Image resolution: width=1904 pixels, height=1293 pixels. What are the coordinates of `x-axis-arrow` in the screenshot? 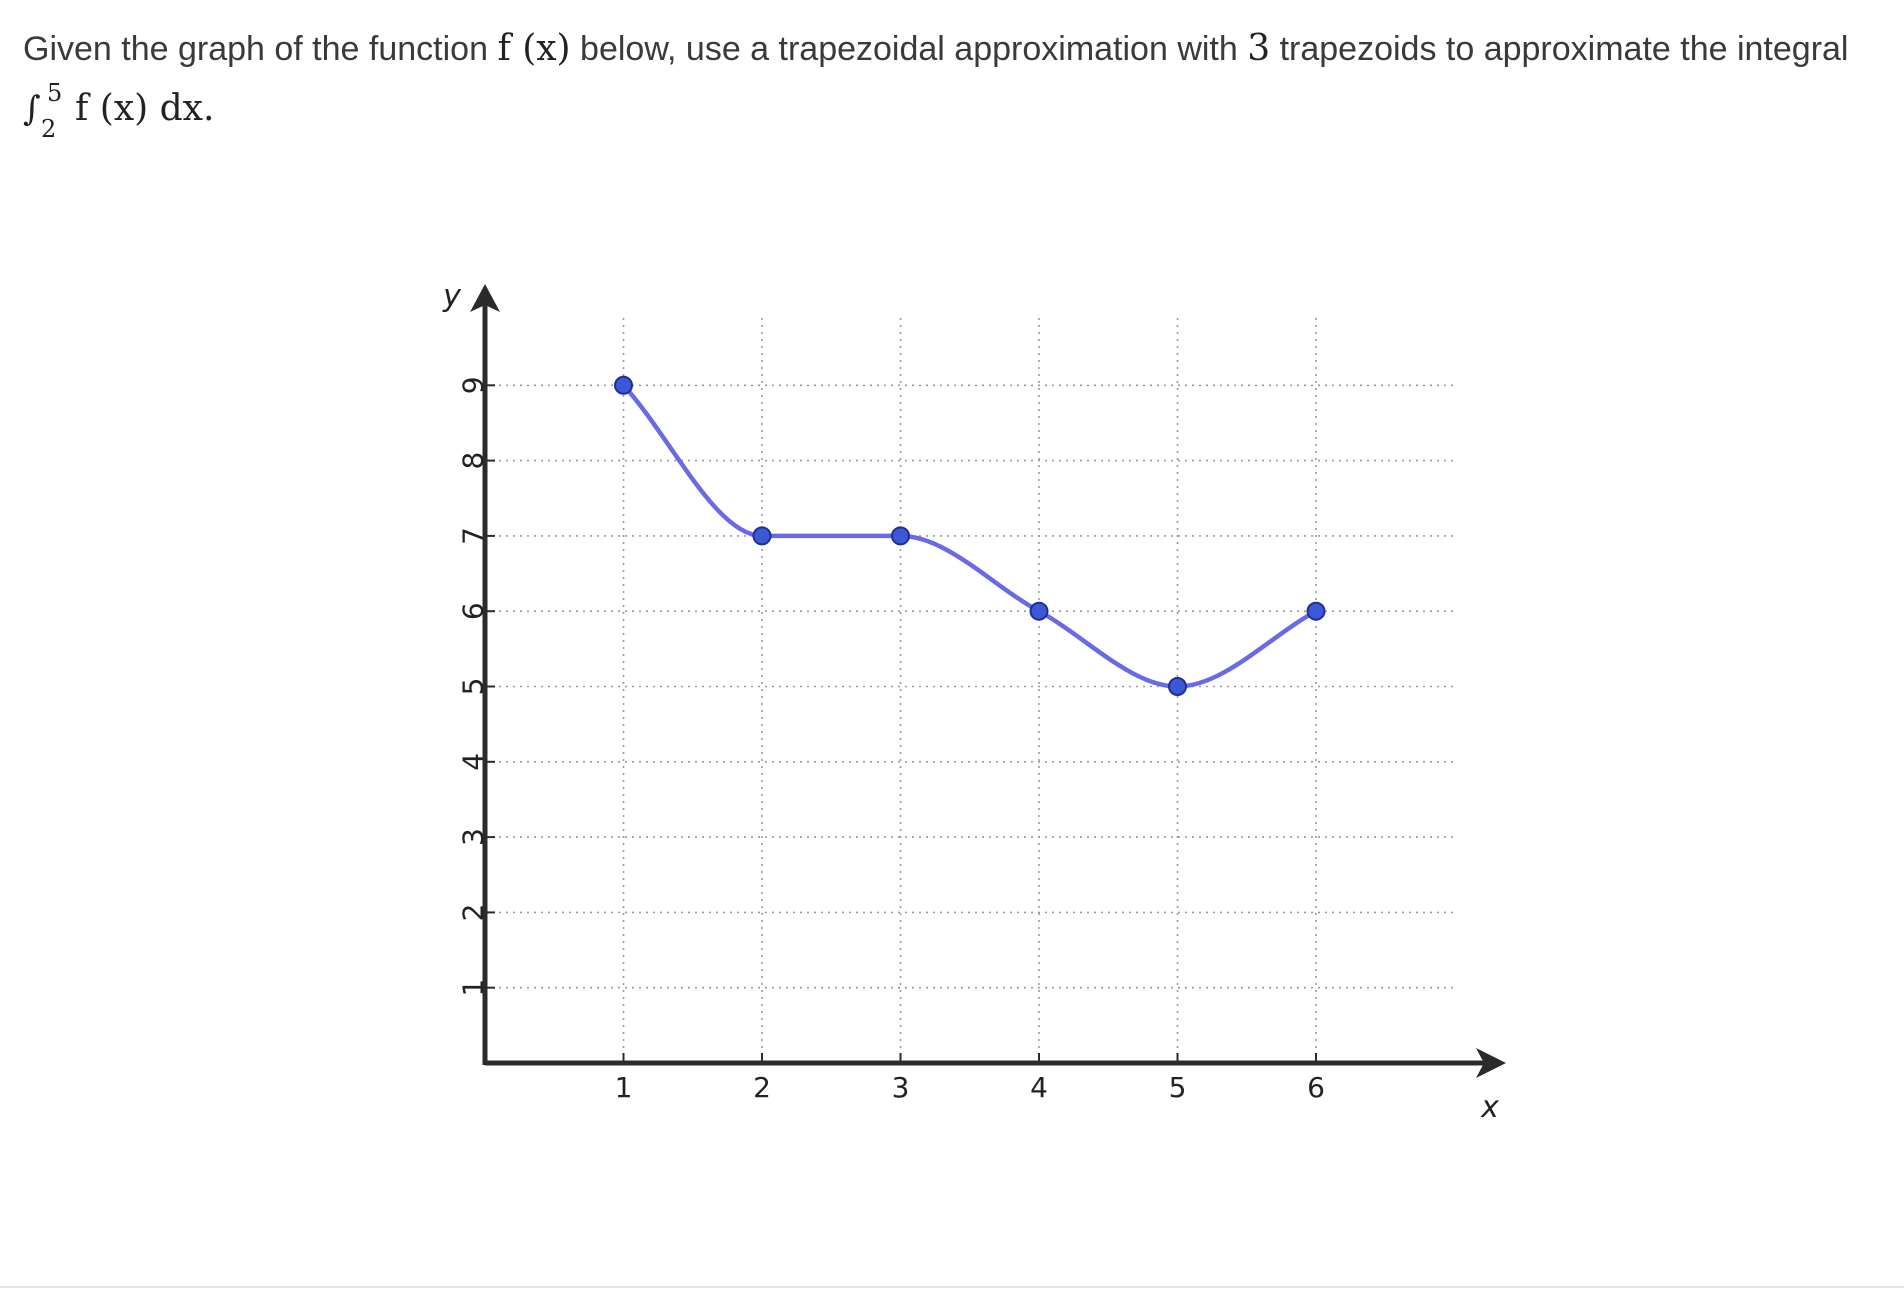 It's located at (1491, 1063).